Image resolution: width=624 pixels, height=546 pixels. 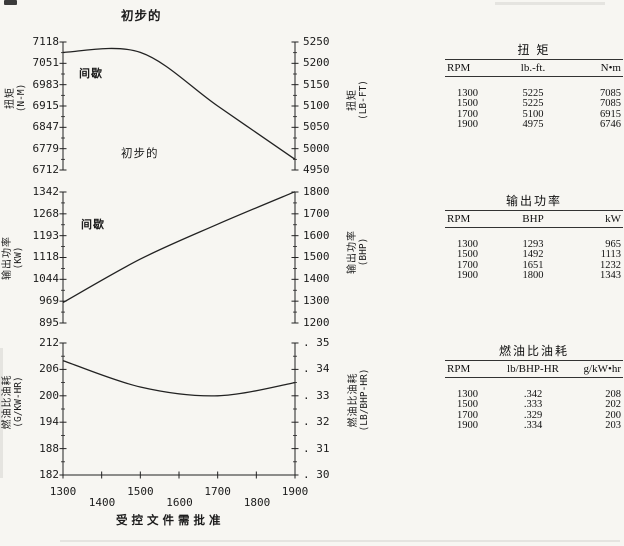 What do you see at coordinates (316, 191) in the screenshot?
I see `axis-tick-label: 1800` at bounding box center [316, 191].